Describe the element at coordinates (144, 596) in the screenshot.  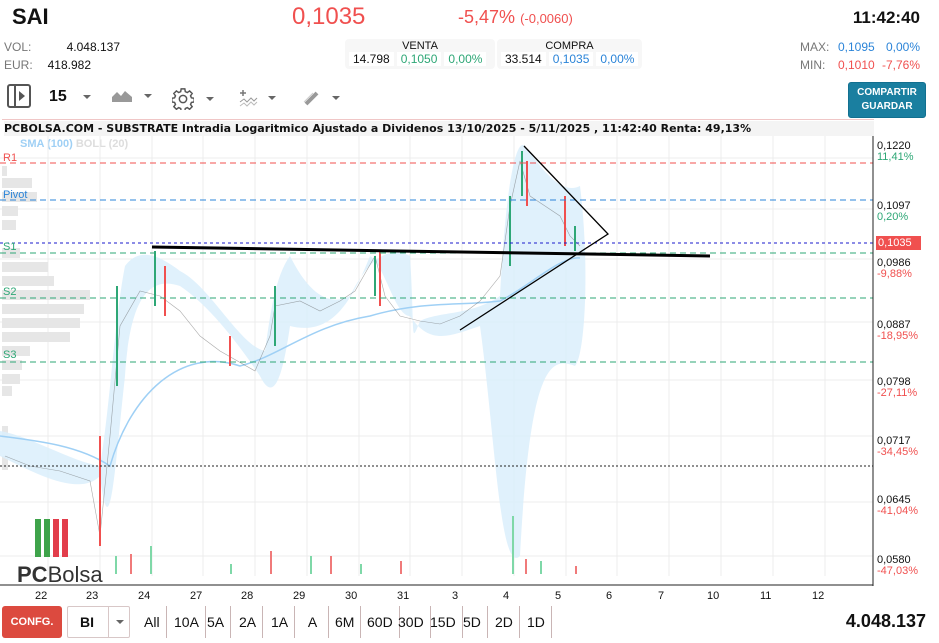
I see `x-tick: 24` at that location.